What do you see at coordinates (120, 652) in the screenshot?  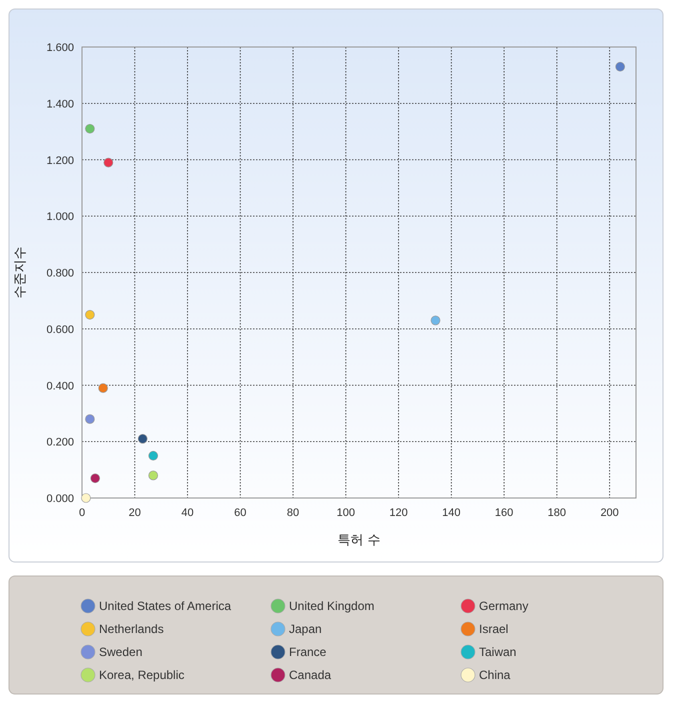 I see `legend-label: Sweden` at bounding box center [120, 652].